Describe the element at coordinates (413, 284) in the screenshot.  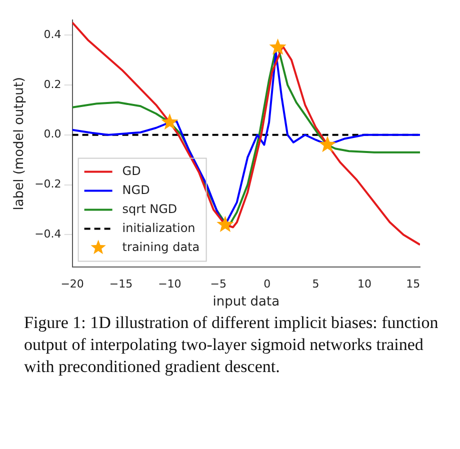
I see `x-tick-label: 15` at that location.